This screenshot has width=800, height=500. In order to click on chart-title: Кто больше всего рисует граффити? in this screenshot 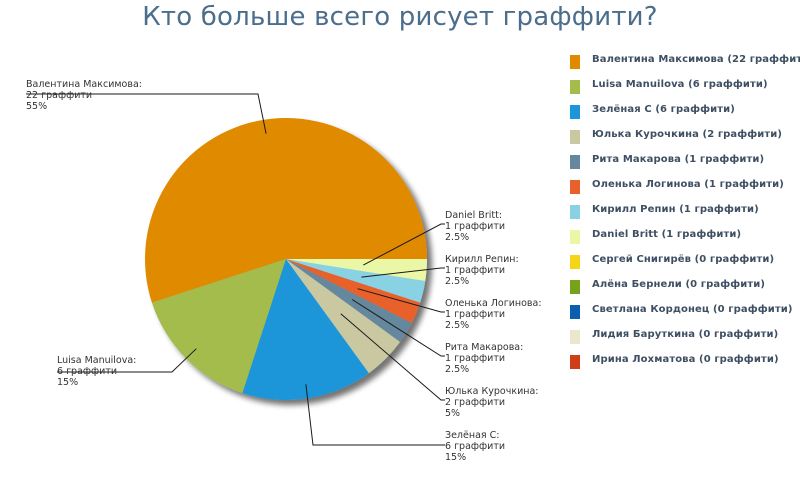, I will do `click(400, 17)`.